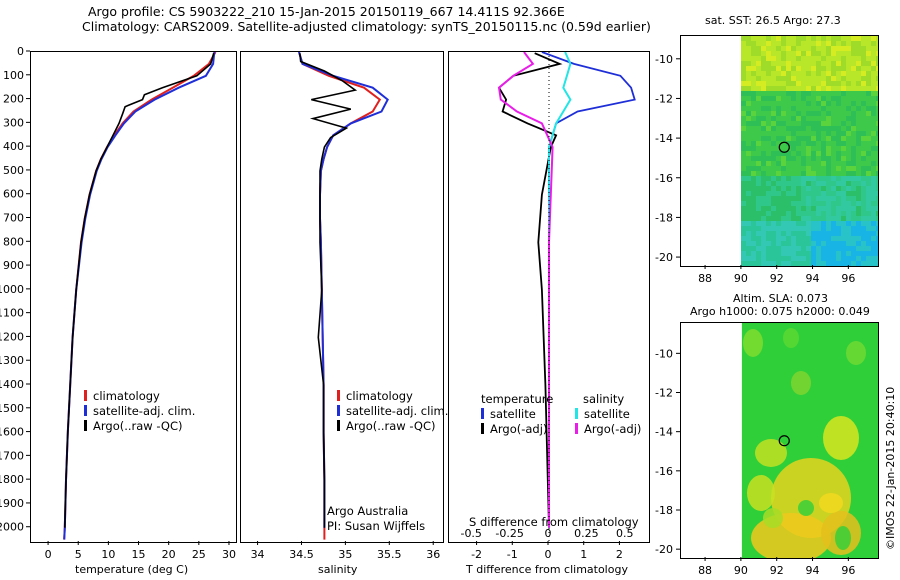 This screenshot has height=580, width=900. What do you see at coordinates (813, 570) in the screenshot?
I see `map-lon-label: 94` at bounding box center [813, 570].